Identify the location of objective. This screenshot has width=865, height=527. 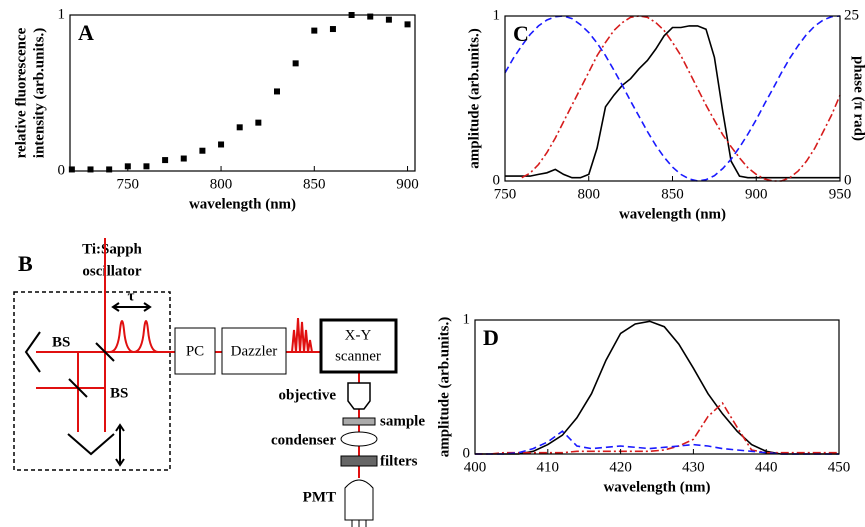
(359, 396).